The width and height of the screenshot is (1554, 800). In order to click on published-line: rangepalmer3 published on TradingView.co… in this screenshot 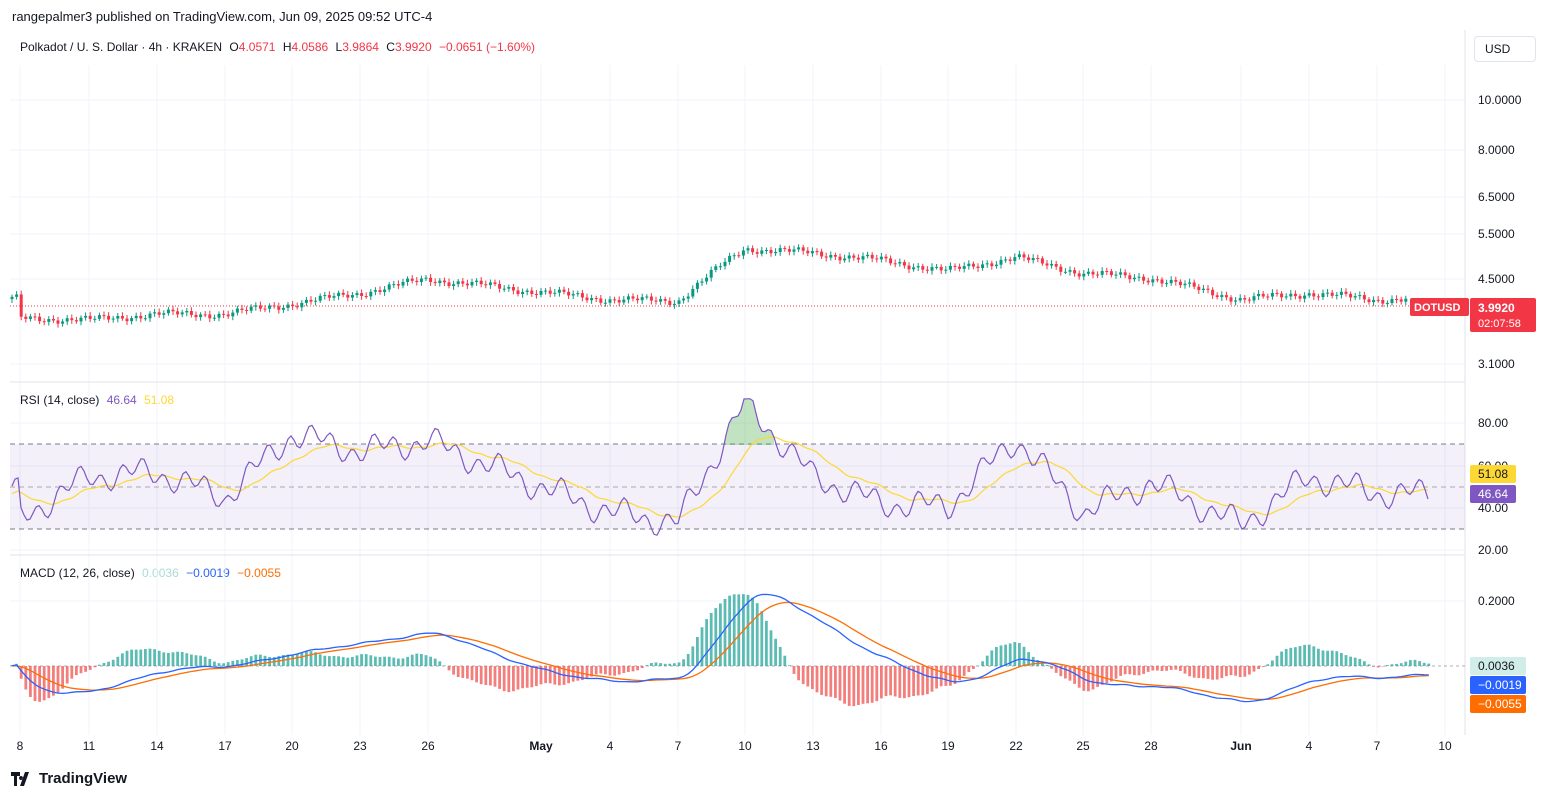, I will do `click(222, 16)`.